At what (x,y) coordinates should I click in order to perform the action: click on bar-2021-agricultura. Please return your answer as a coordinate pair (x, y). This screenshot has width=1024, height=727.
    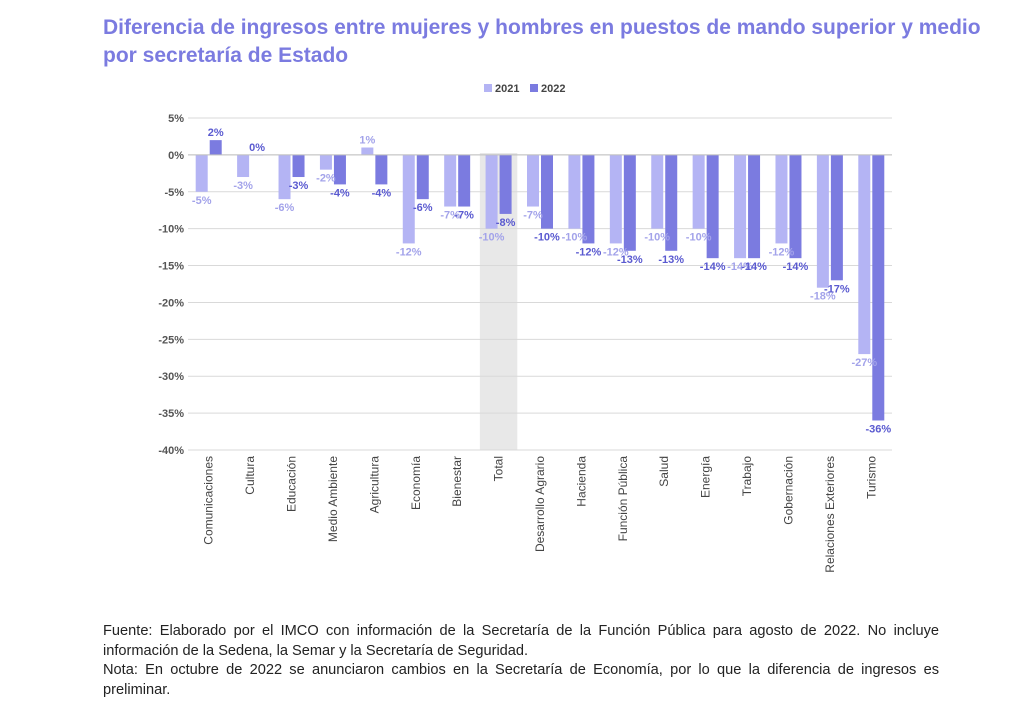
    Looking at the image, I should click on (367, 151).